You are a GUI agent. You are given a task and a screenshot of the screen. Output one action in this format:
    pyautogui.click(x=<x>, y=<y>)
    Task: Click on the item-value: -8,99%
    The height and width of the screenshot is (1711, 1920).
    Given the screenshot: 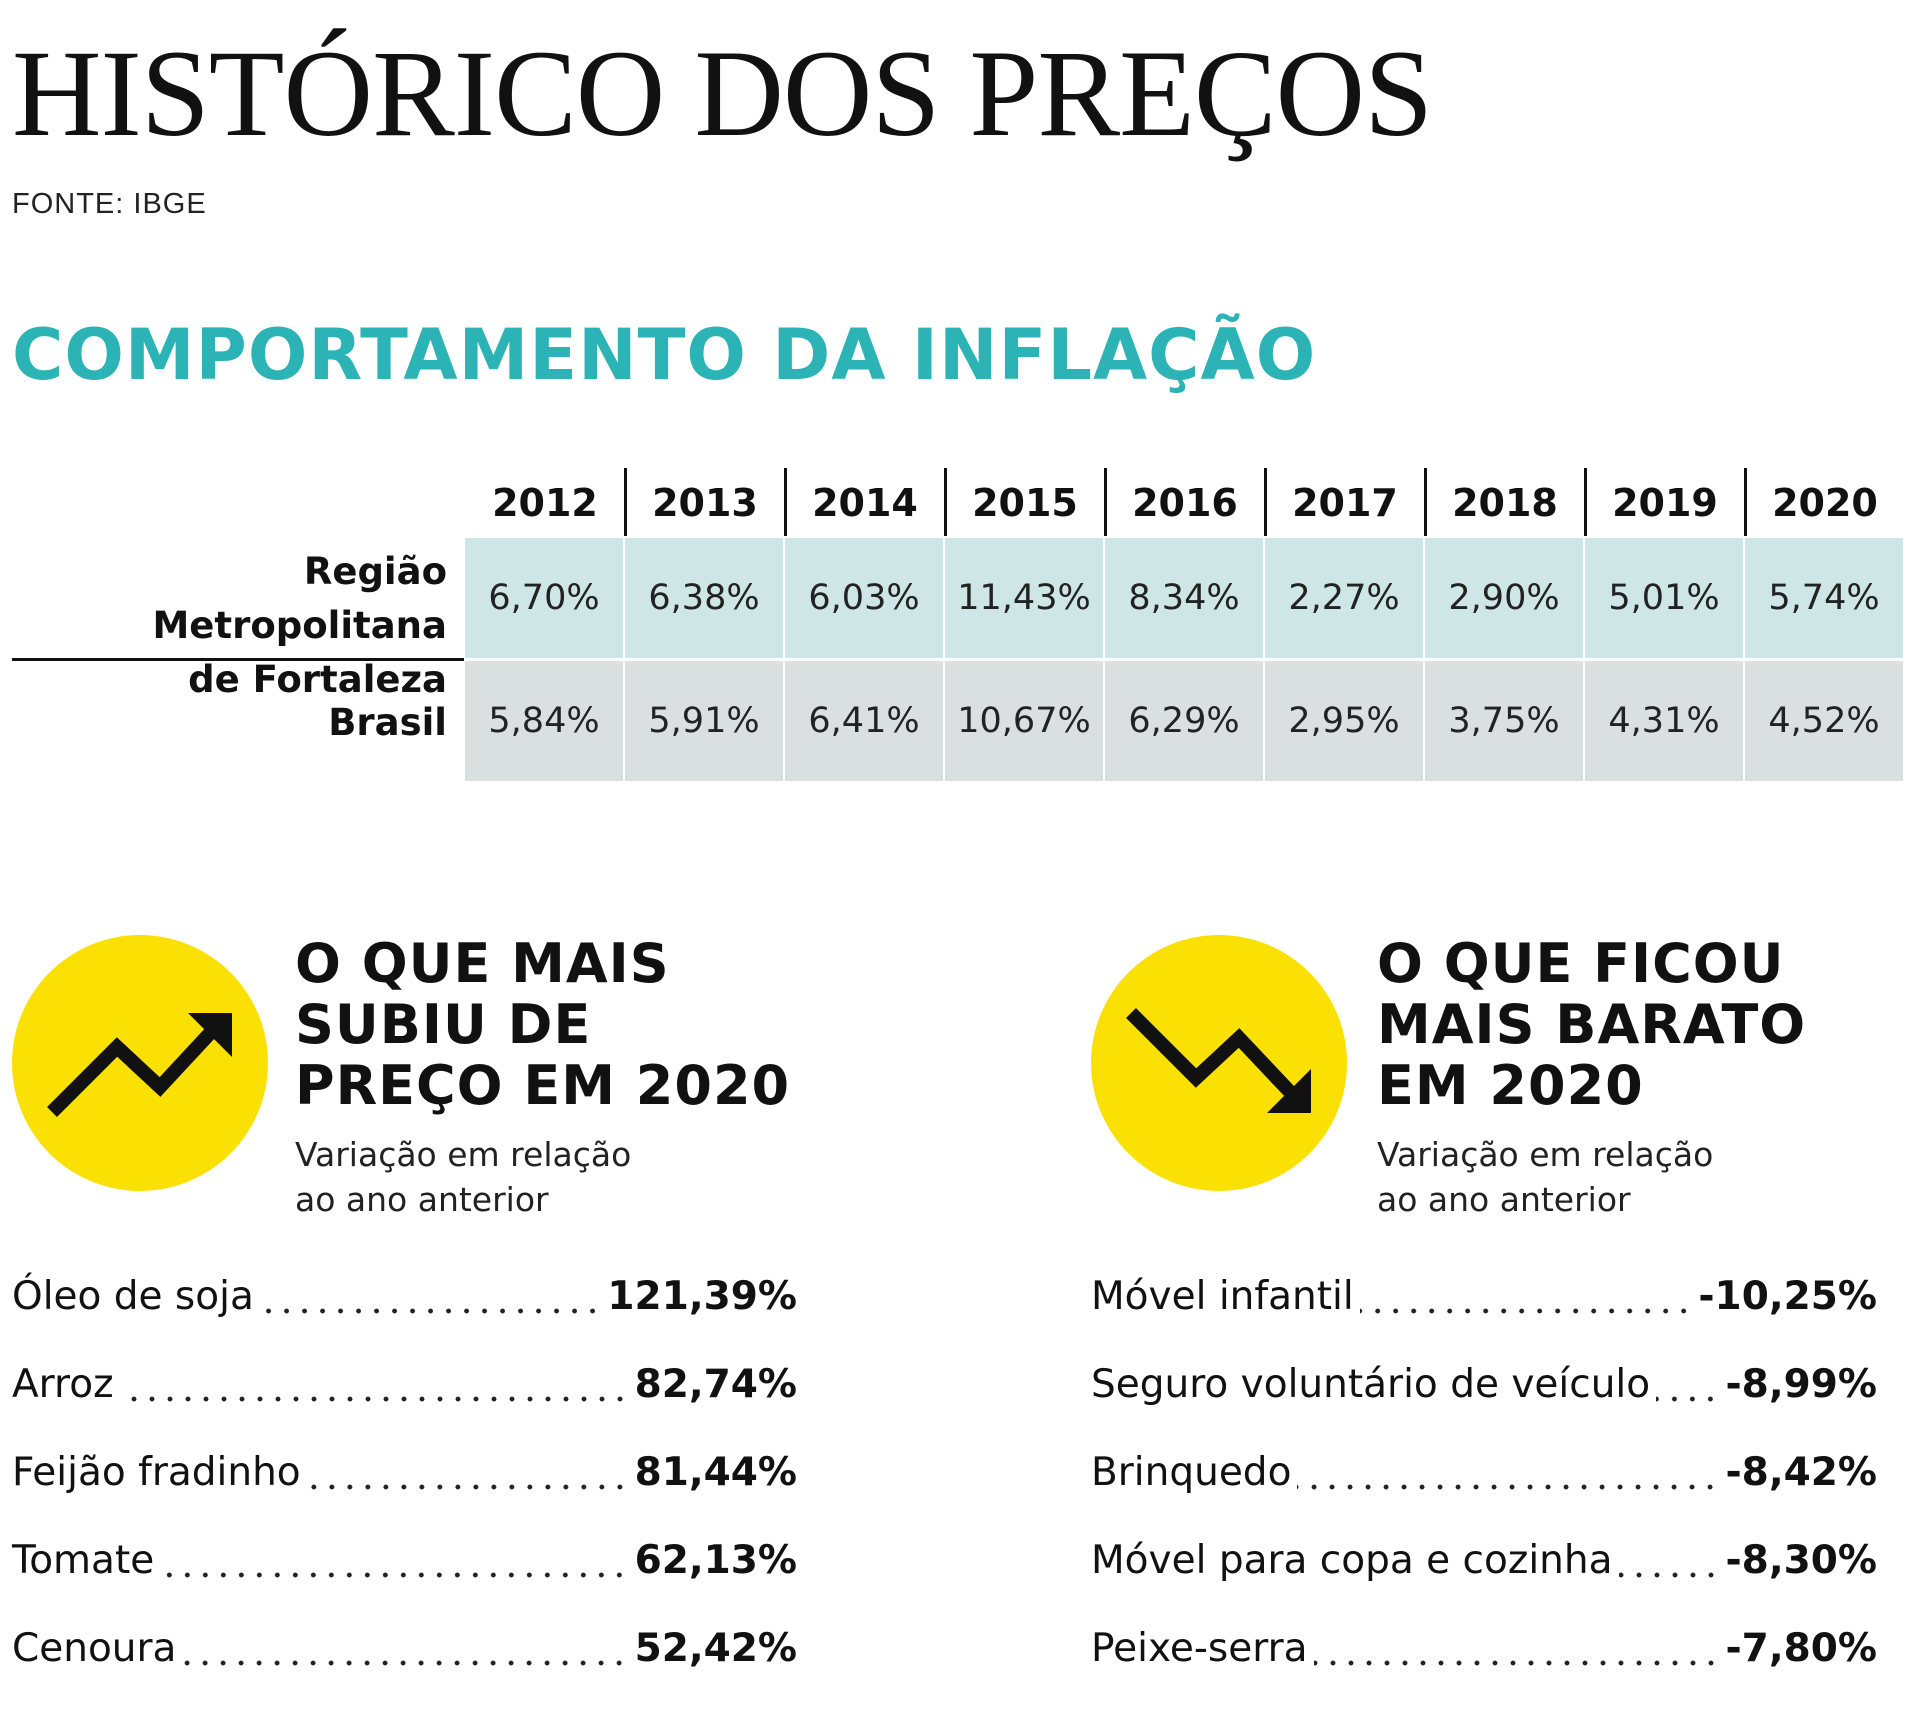 What is the action you would take?
    pyautogui.click(x=1801, y=1384)
    